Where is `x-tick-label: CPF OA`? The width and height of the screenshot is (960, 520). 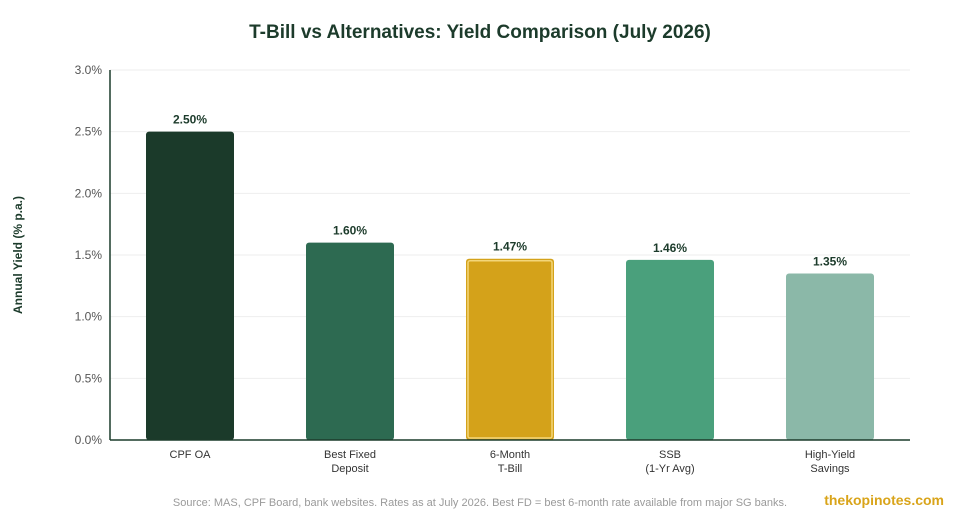
x-tick-label: CPF OA is located at coordinates (191, 455).